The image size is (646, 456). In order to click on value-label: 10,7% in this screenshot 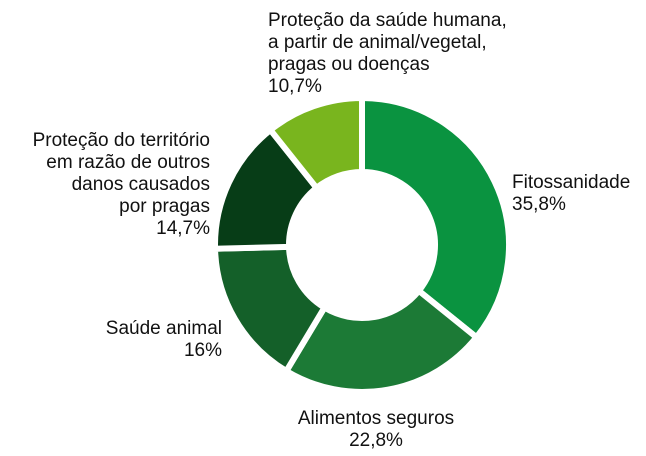, I will do `click(295, 86)`.